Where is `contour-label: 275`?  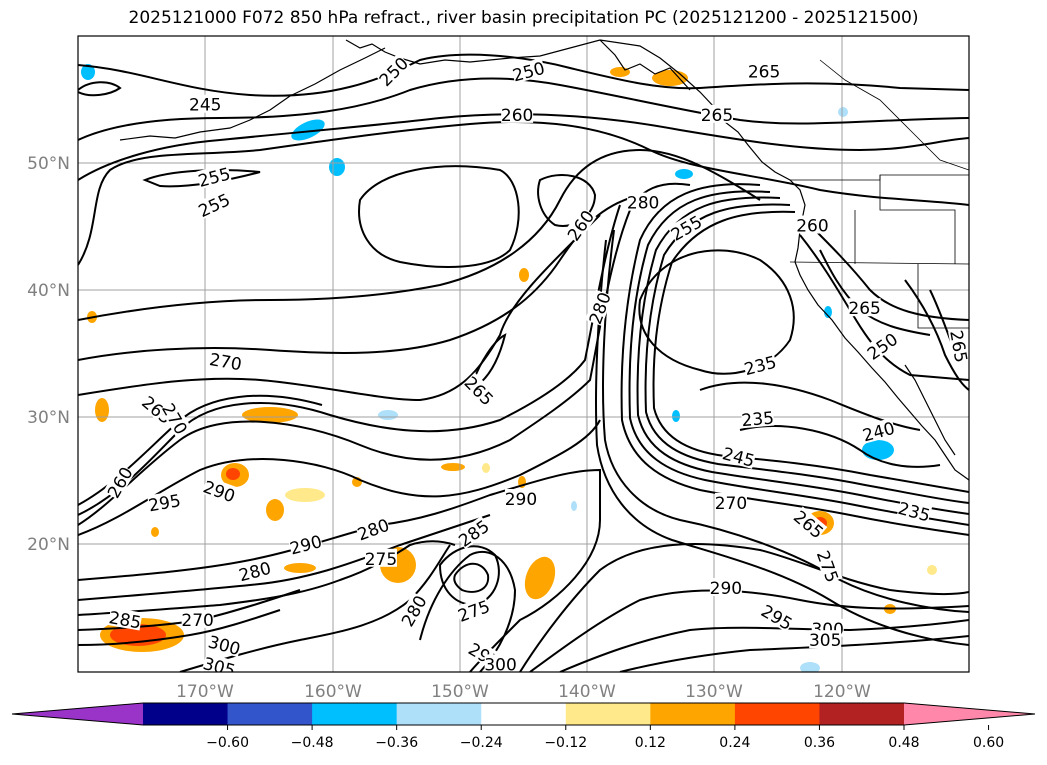 contour-label: 275 is located at coordinates (381, 560).